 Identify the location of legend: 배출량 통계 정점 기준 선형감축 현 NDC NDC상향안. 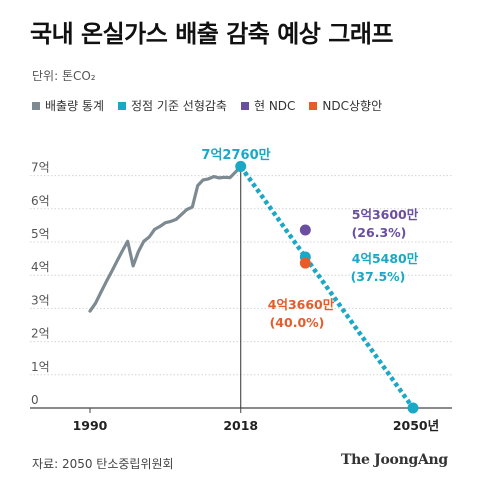
(214, 105).